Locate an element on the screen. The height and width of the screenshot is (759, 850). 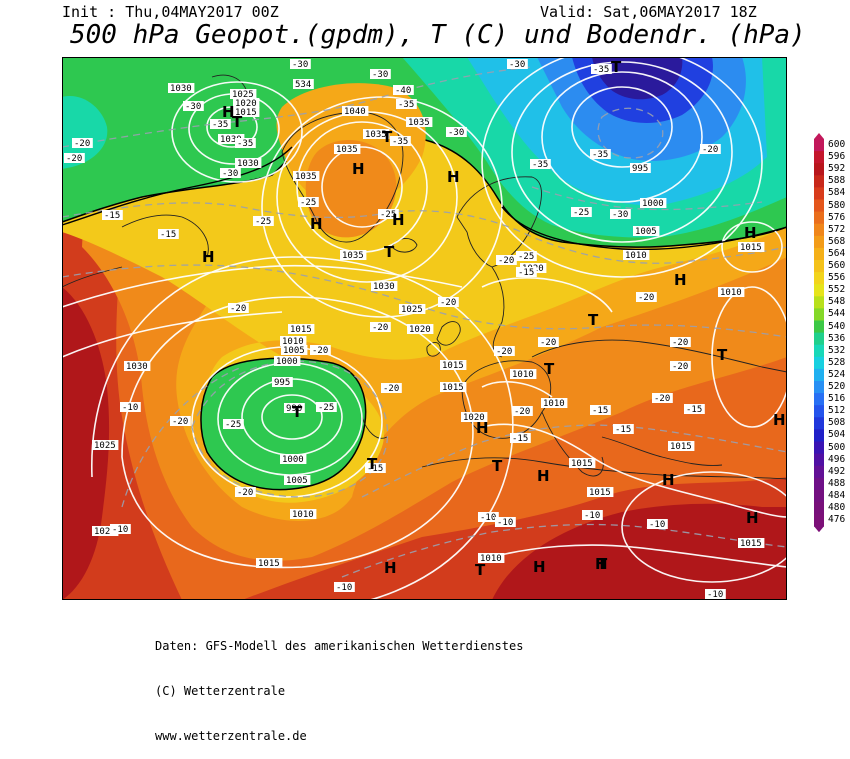
scale-level-label: 544 is located at coordinates (837, 314).